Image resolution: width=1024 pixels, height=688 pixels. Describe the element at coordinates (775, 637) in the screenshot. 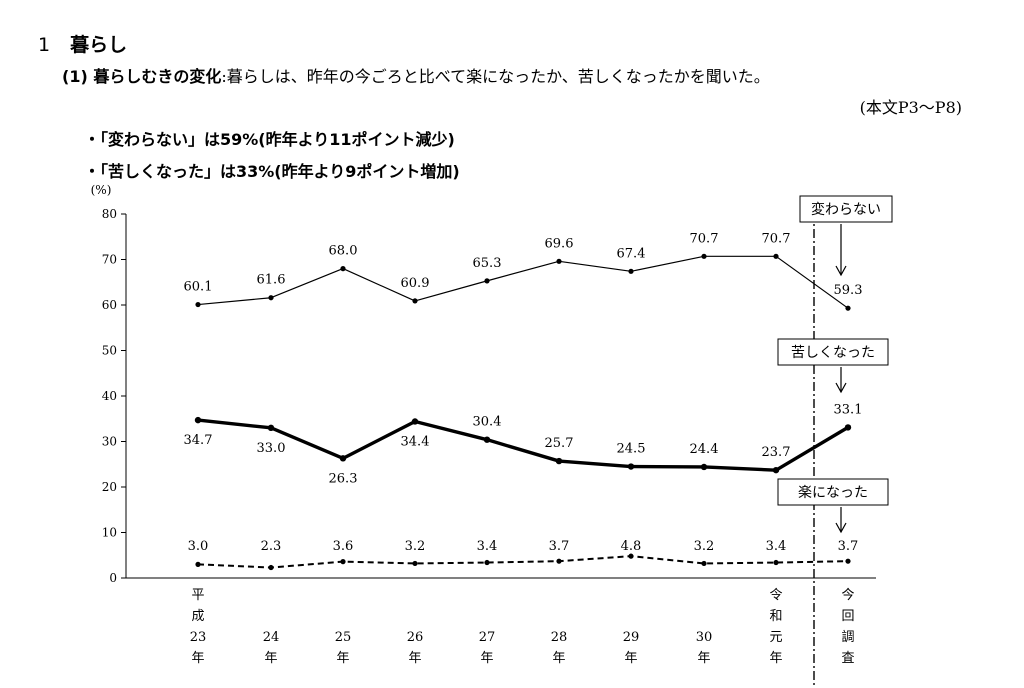

I see `x-tick-label: 元` at that location.